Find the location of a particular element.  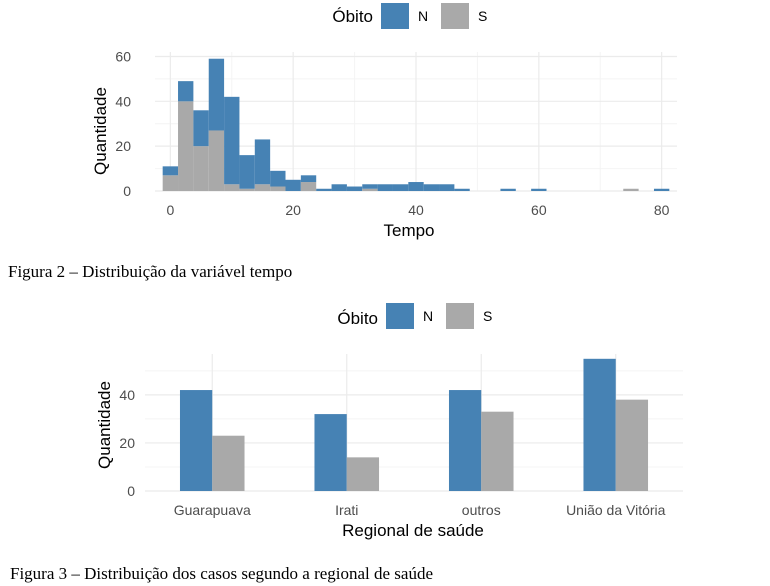

x-tick-label: 40 is located at coordinates (416, 210).